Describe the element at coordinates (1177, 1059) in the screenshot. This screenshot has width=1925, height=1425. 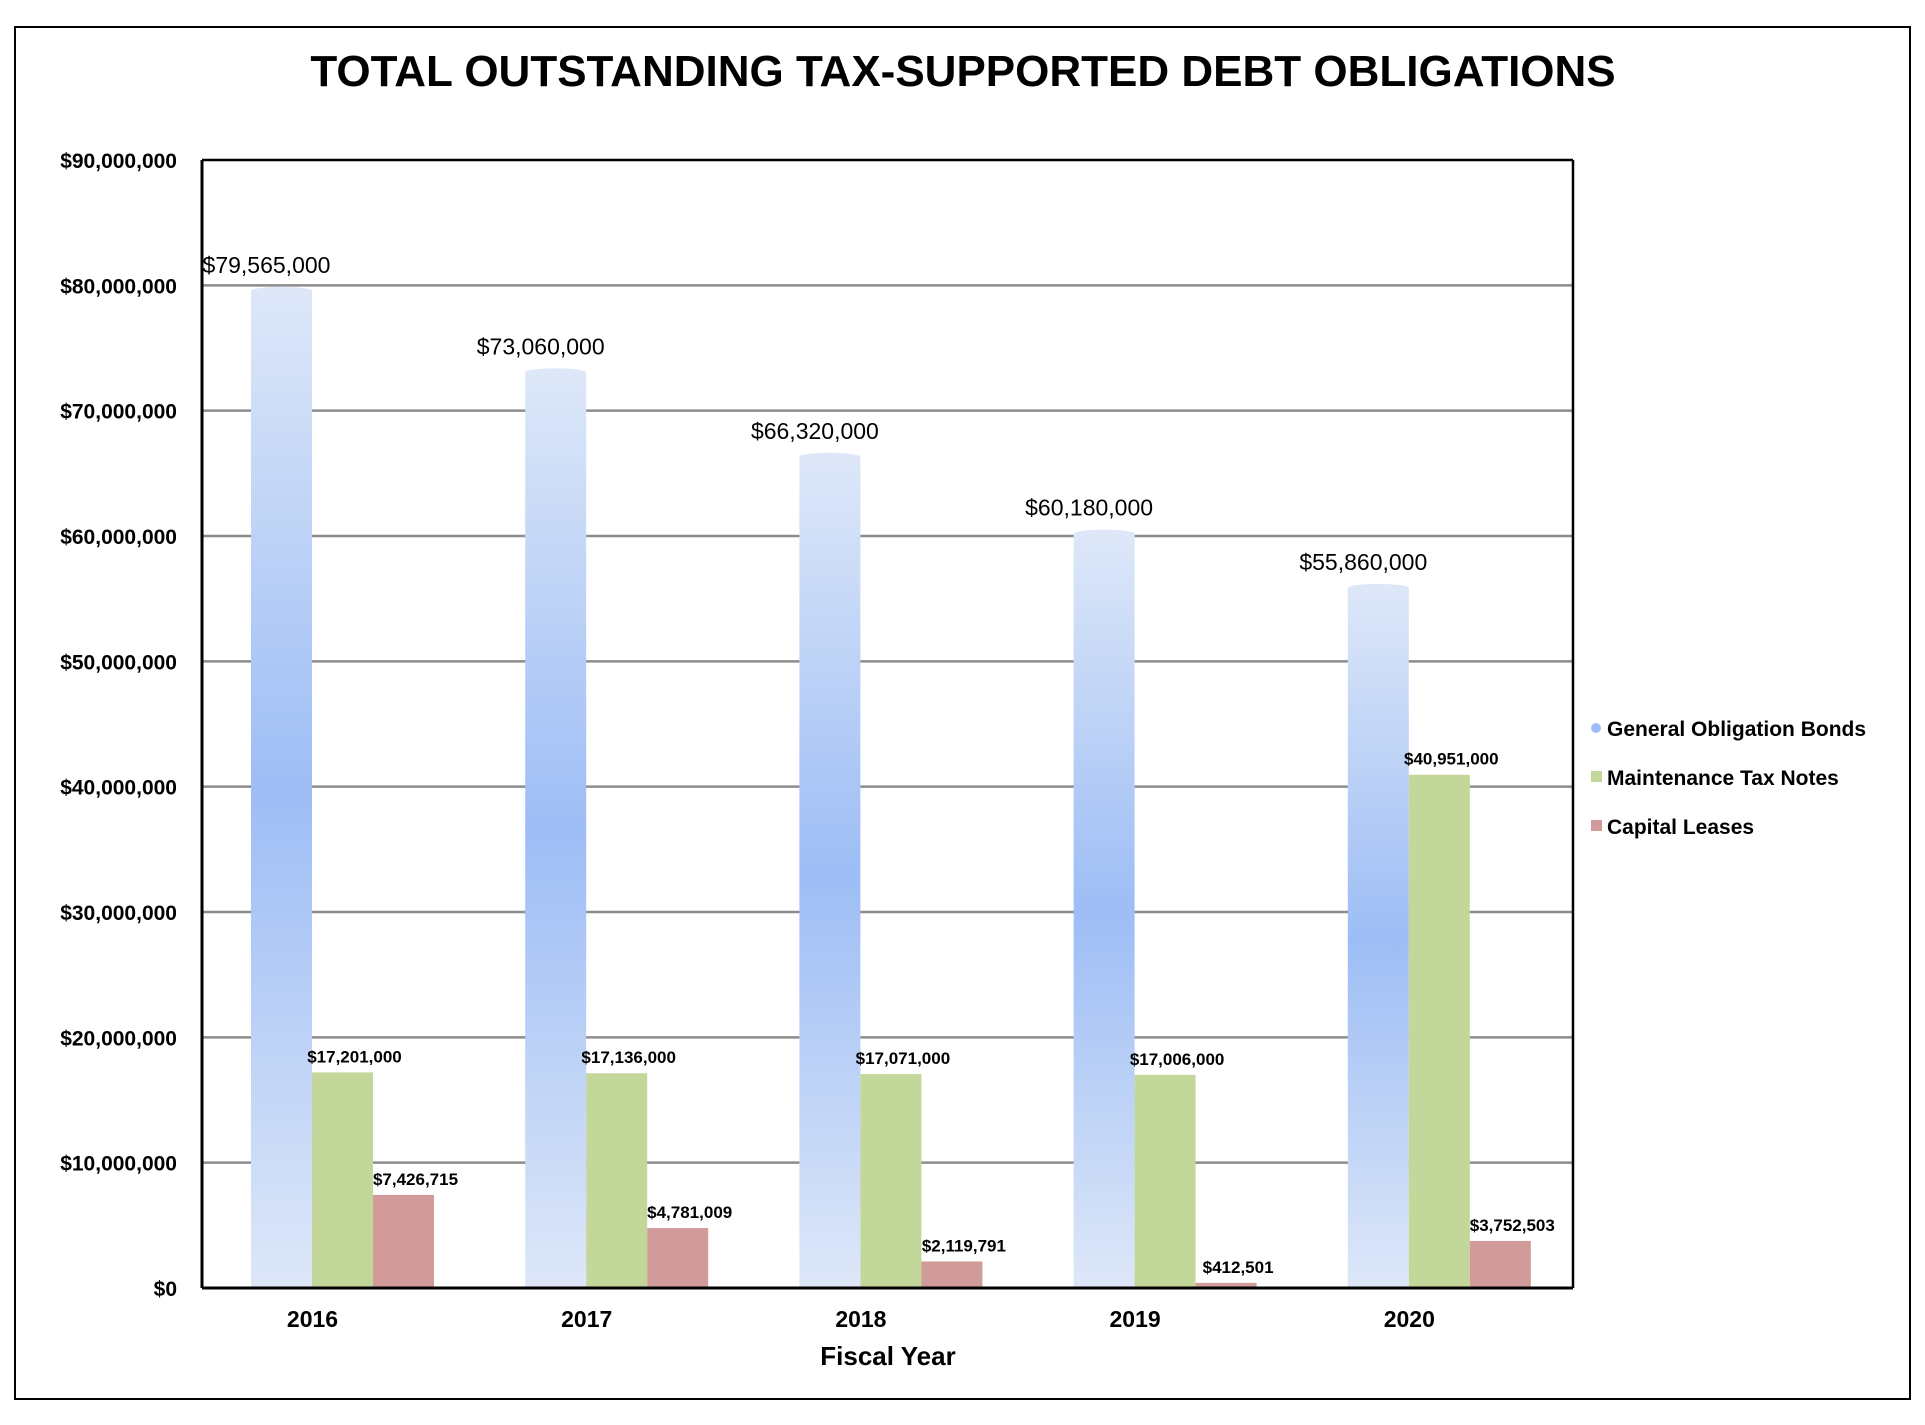
I see `label-maintenance-tax-notes: $17,006,000` at that location.